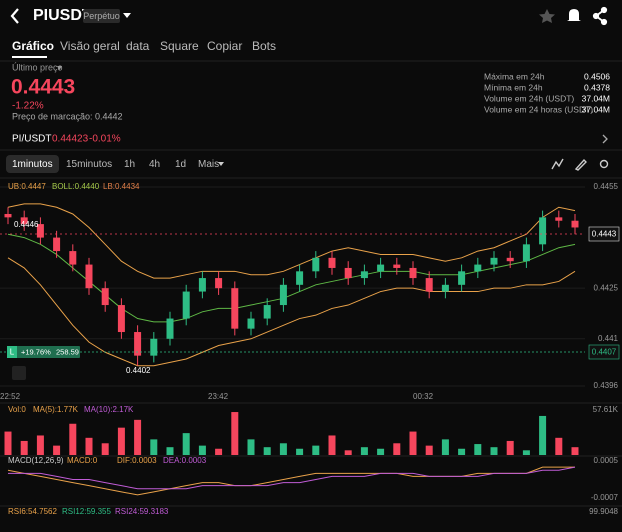 The image size is (622, 532). What do you see at coordinates (224, 46) in the screenshot?
I see `tab: Copiar` at bounding box center [224, 46].